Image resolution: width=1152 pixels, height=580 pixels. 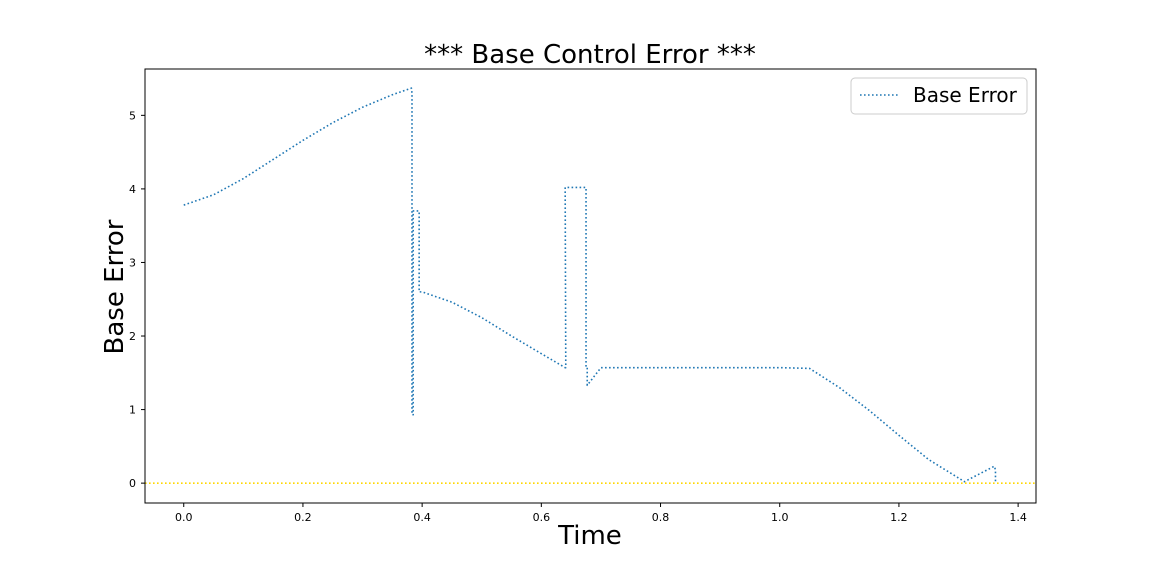 What do you see at coordinates (137, 299) in the screenshot?
I see `y-axis-ticks: 0 1 2 3 4 5` at bounding box center [137, 299].